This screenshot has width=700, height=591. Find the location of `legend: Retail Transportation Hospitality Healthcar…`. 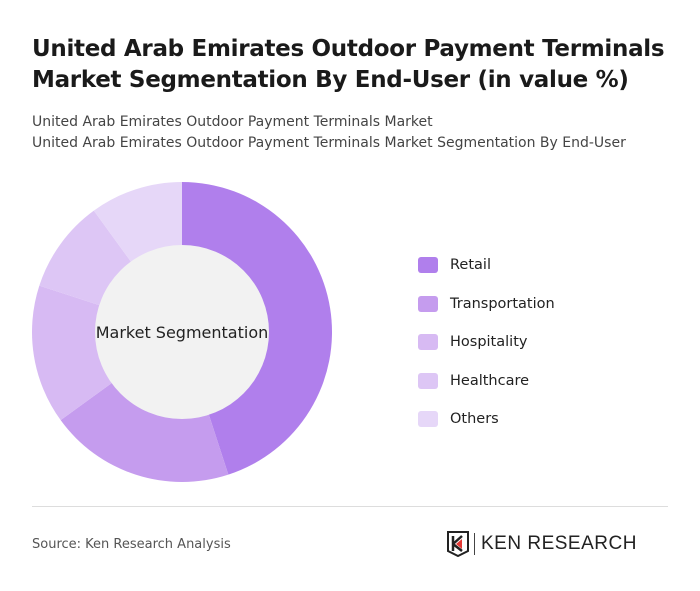

legend: Retail Transportation Hospitality Healthcar… is located at coordinates (486, 342).